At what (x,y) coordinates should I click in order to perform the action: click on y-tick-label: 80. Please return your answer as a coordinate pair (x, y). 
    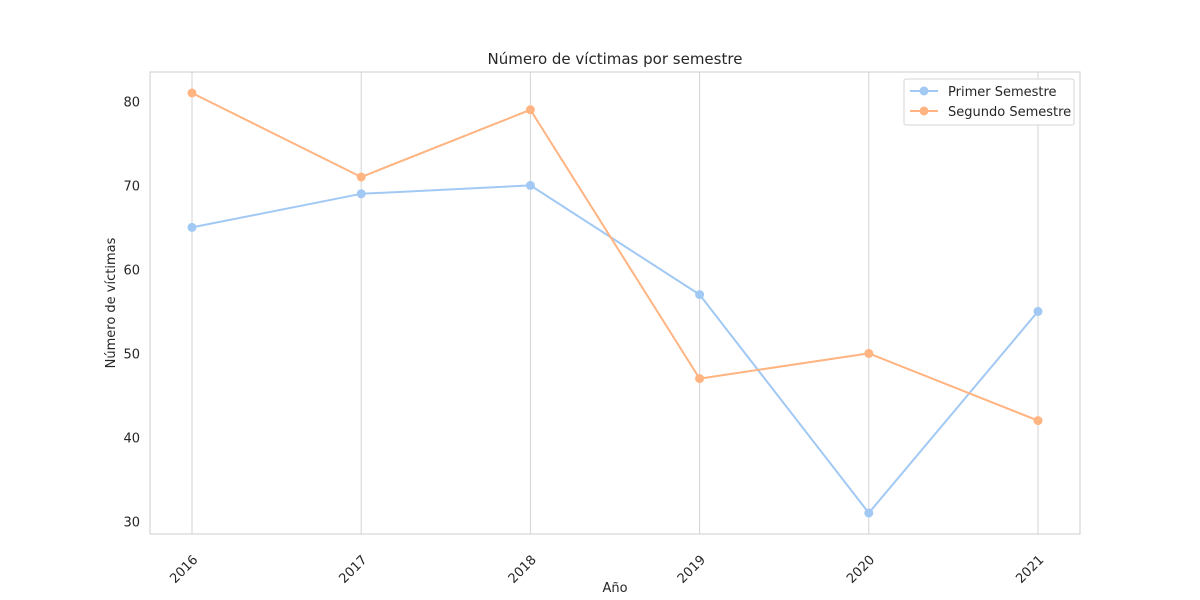
    Looking at the image, I should click on (131, 102).